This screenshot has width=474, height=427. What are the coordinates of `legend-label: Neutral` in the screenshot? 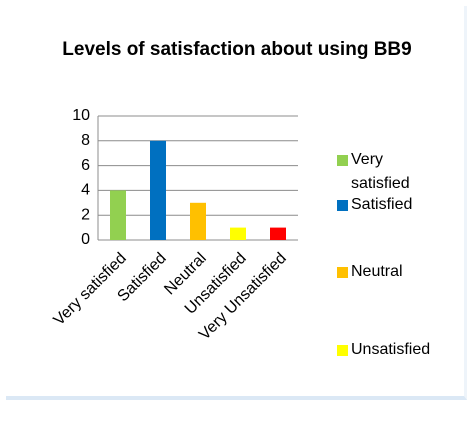 It's located at (377, 271).